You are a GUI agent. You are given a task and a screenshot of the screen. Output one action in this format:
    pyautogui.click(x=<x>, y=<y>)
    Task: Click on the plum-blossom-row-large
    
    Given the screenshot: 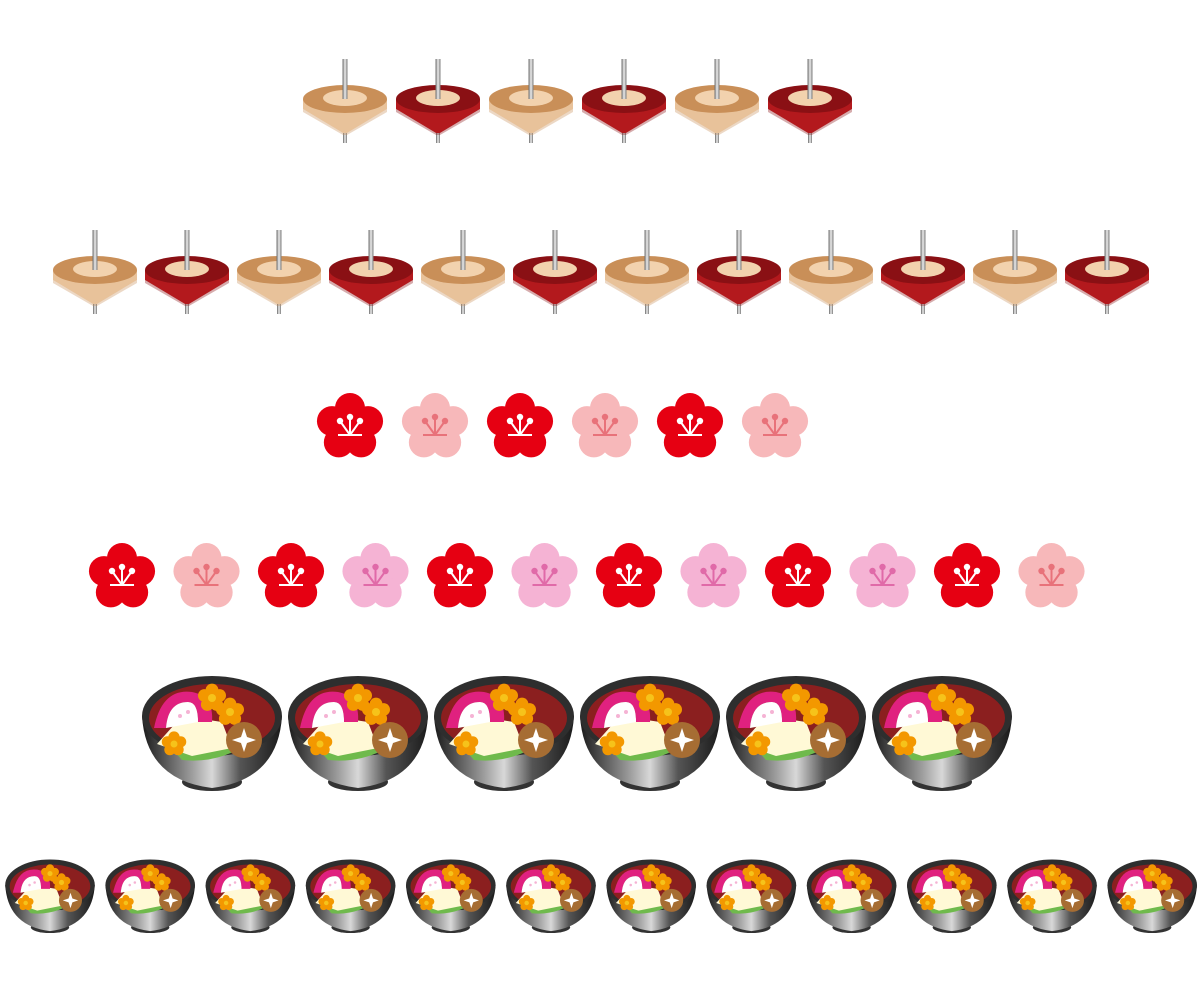 What is the action you would take?
    pyautogui.click(x=600, y=577)
    